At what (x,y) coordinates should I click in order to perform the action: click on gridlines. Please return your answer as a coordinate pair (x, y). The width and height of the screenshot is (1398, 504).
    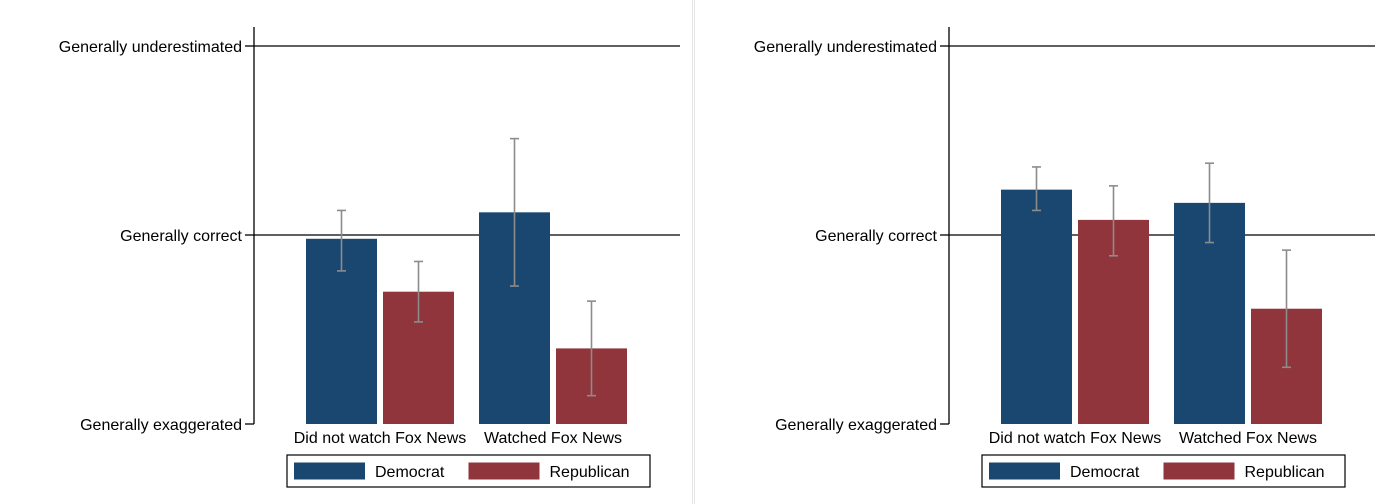
    Looking at the image, I should click on (467, 140).